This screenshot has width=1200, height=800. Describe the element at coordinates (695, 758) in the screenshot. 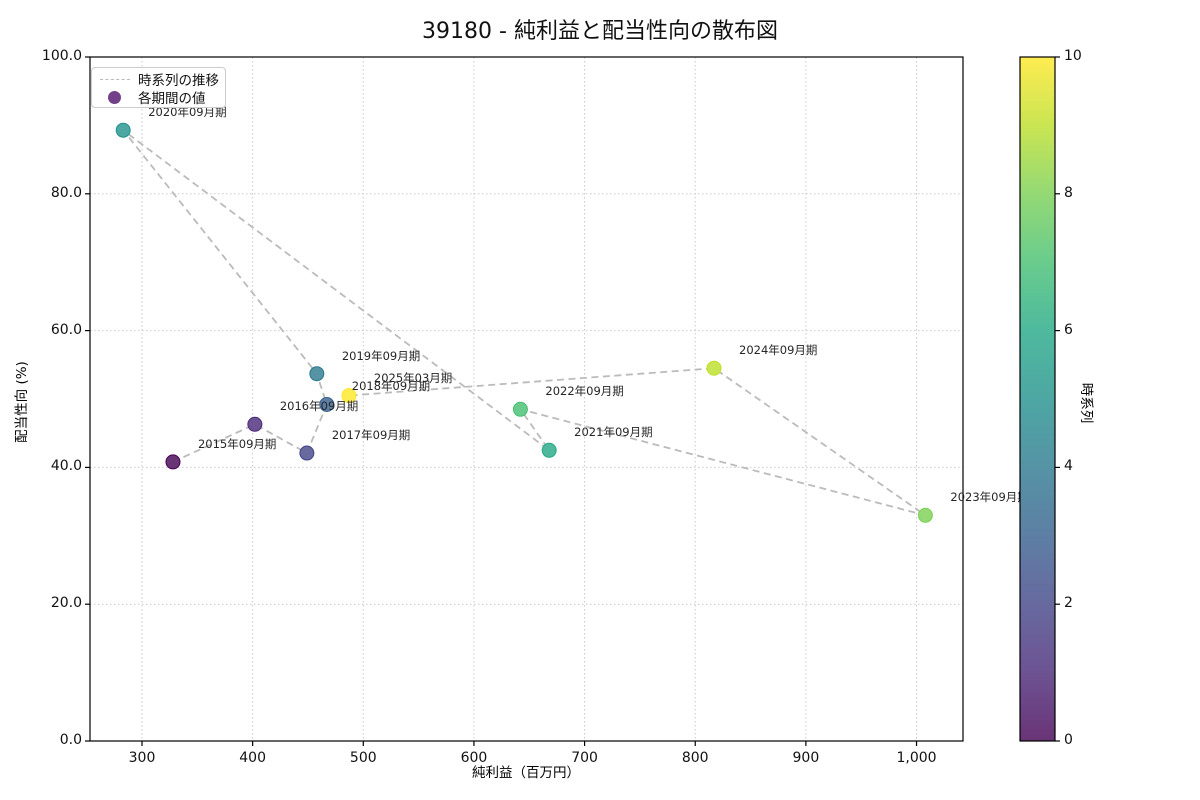

I see `x-tick-label: 800` at that location.